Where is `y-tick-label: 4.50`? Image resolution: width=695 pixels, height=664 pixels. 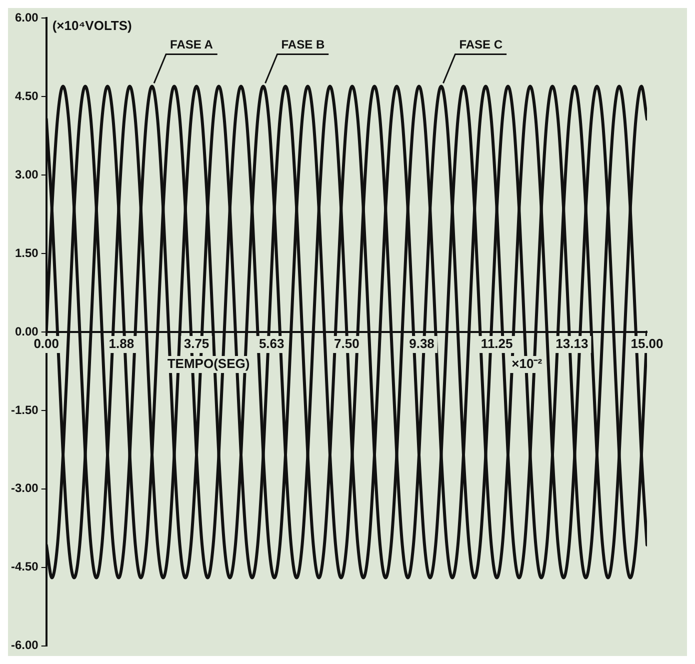 y-tick-label: 4.50 is located at coordinates (26, 95).